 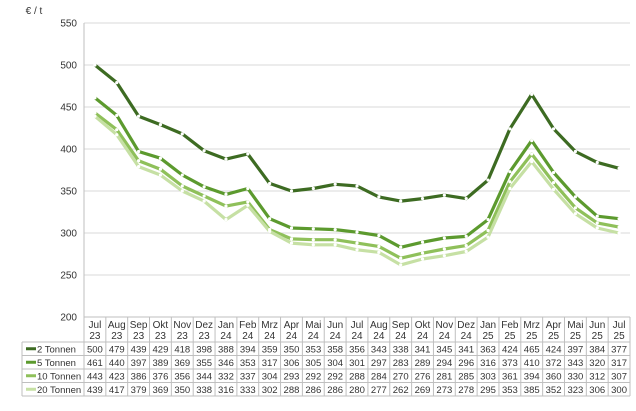 I want to click on y-tick-label: 200, so click(x=68, y=318).